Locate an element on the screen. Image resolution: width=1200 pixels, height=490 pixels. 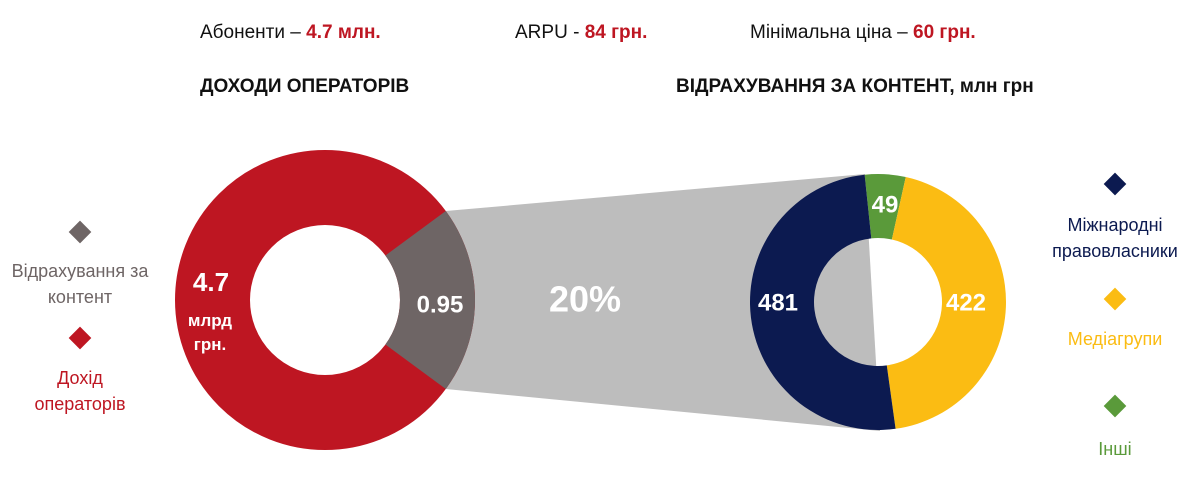
share-label: 20% is located at coordinates (585, 299).